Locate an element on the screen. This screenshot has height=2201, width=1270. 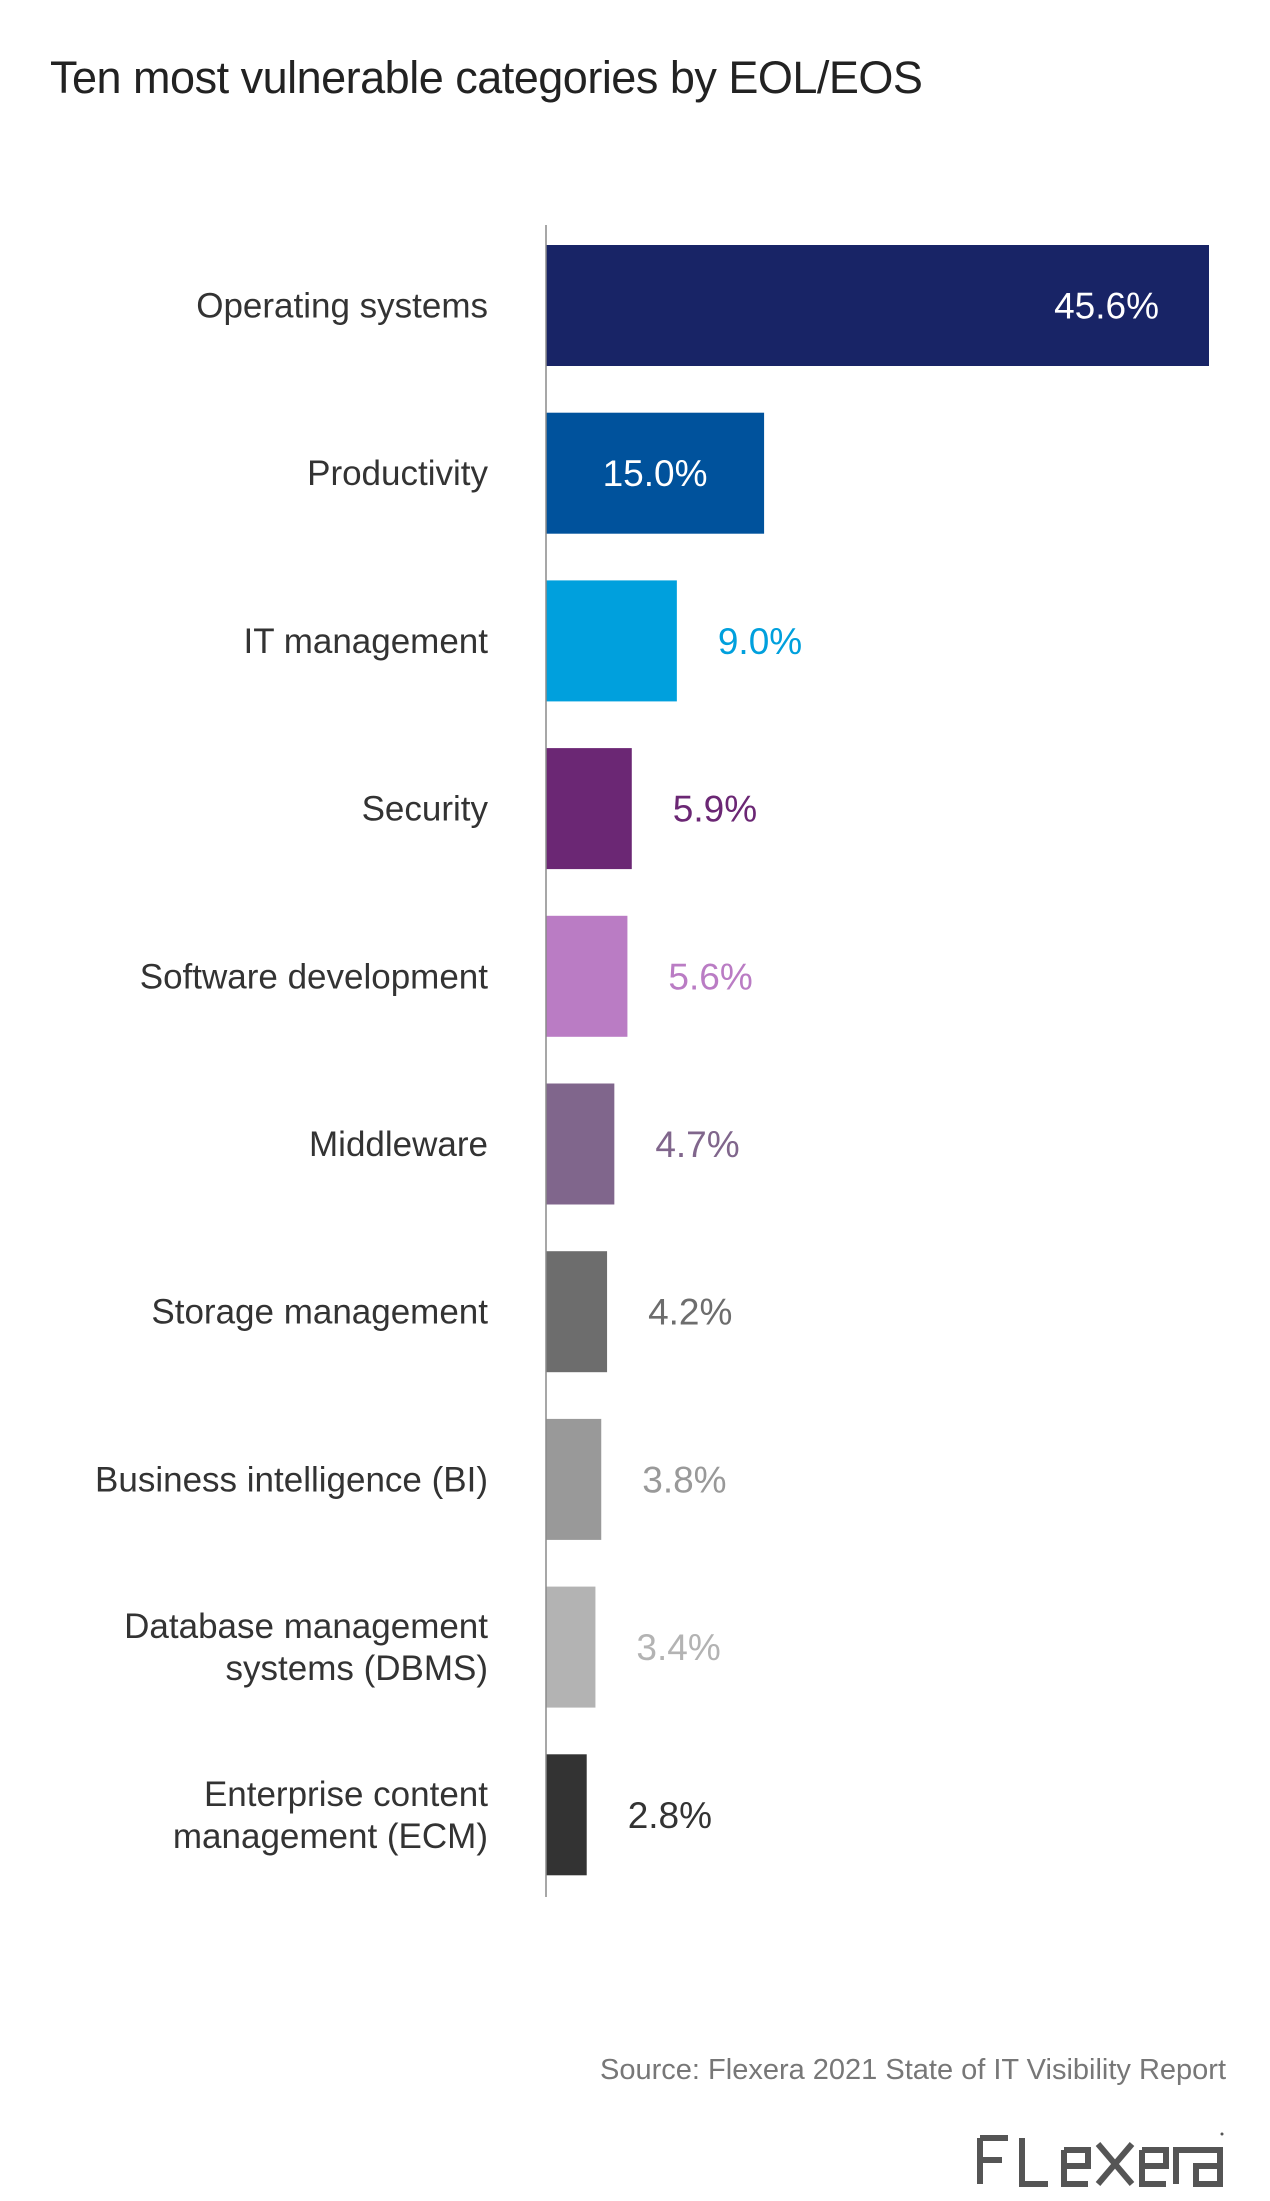
category-label-line: Storage management is located at coordinates (319, 1312).